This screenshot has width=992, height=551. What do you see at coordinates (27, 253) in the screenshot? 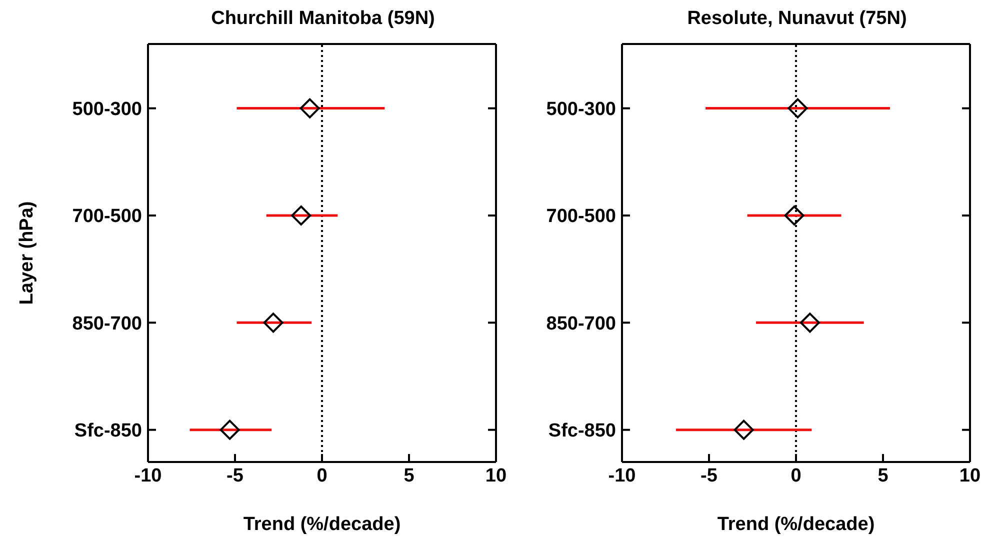
I see `y-axis-title: Layer (hPa)` at bounding box center [27, 253].